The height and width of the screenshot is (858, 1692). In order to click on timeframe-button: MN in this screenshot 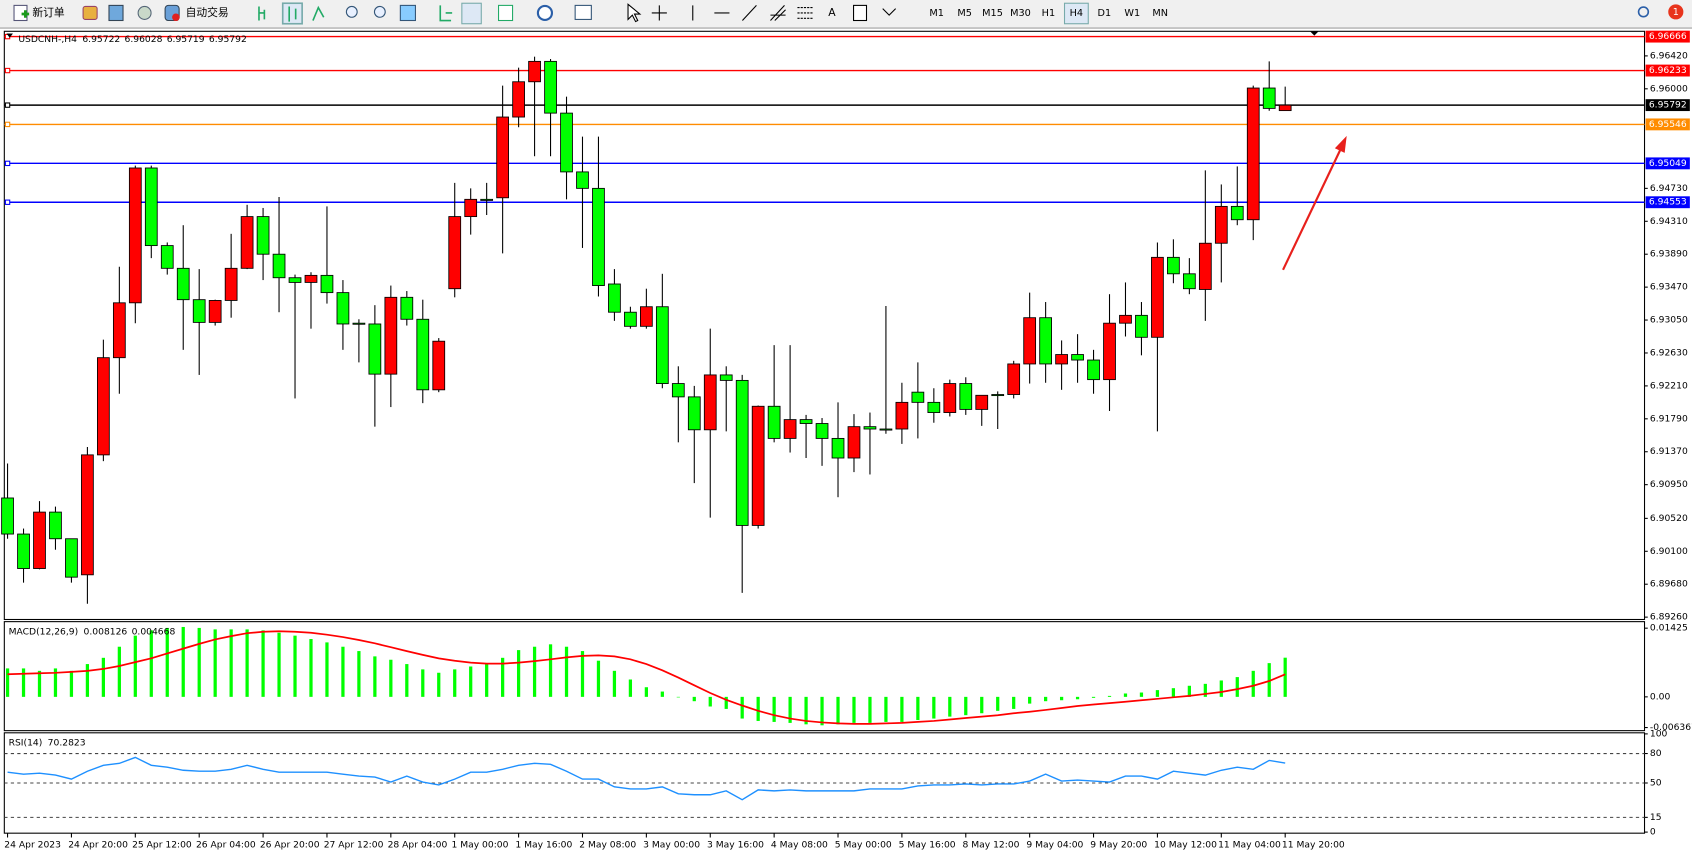, I will do `click(1160, 13)`.